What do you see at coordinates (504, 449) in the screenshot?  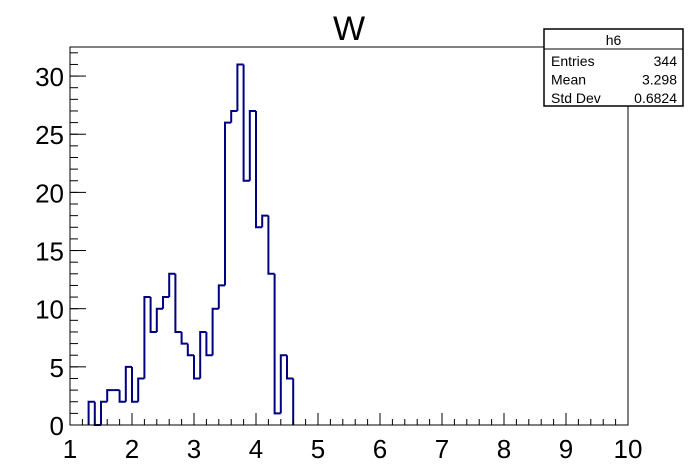 I see `x-tick-label: 8` at bounding box center [504, 449].